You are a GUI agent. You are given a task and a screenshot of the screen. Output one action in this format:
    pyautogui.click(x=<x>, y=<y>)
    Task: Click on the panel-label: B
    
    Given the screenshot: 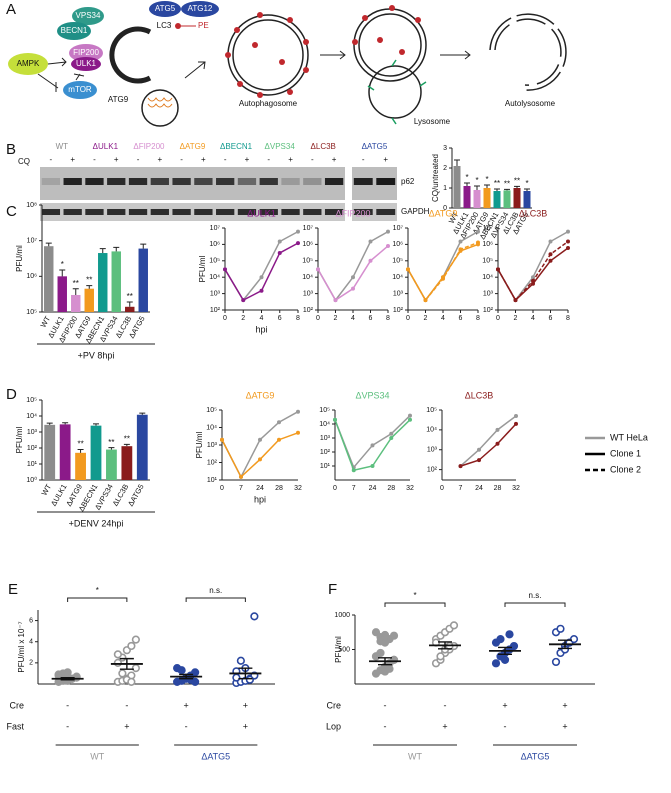 What is the action you would take?
    pyautogui.click(x=11, y=149)
    